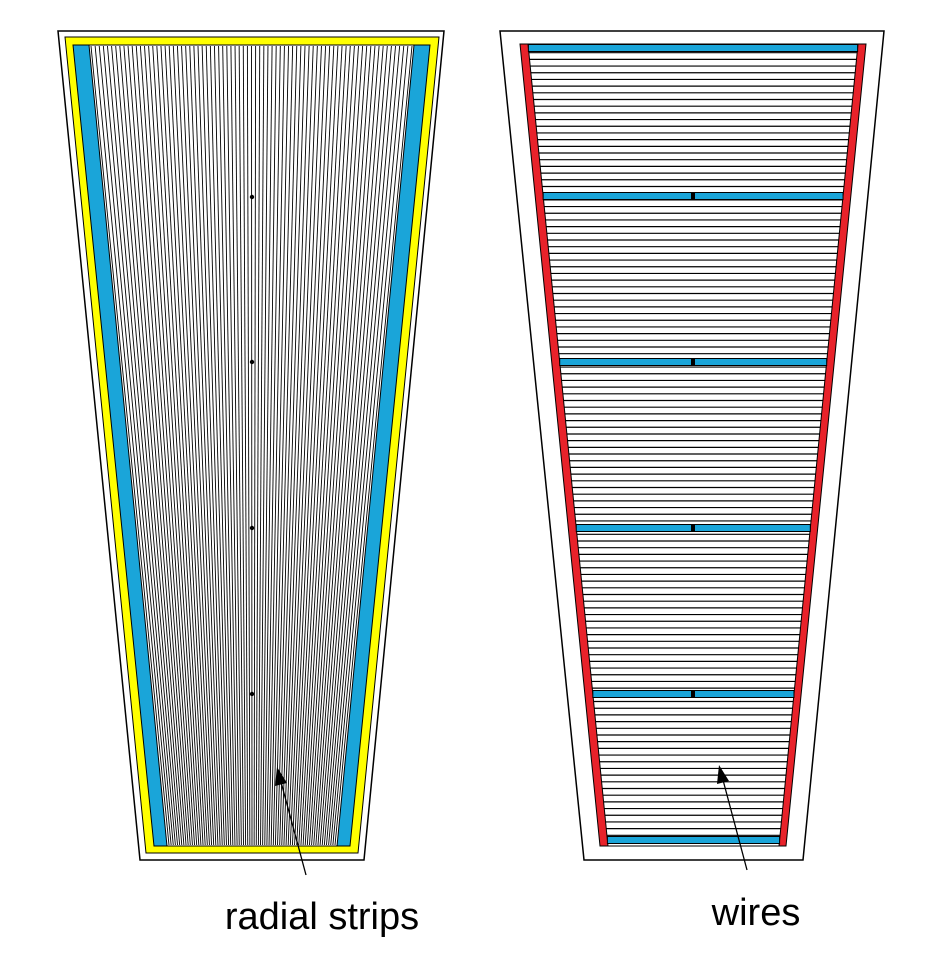 The width and height of the screenshot is (945, 957). Describe the element at coordinates (293, 828) in the screenshot. I see `strips-arrow-line` at that location.